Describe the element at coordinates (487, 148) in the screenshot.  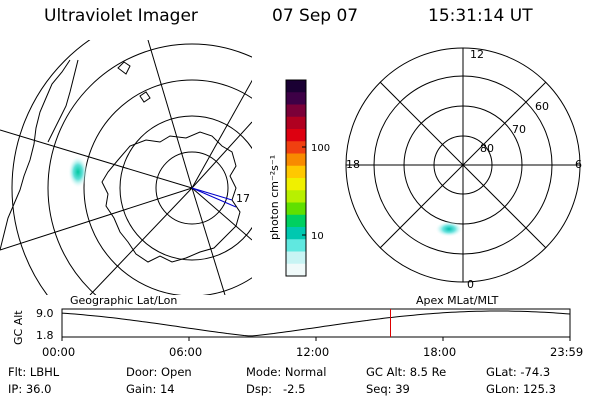
I see `mlat-label: 80` at that location.